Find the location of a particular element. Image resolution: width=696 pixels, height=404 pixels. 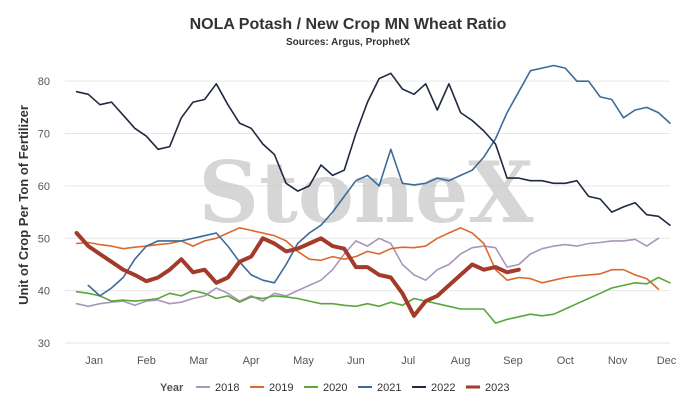

x-tick-label: Jun is located at coordinates (356, 361).